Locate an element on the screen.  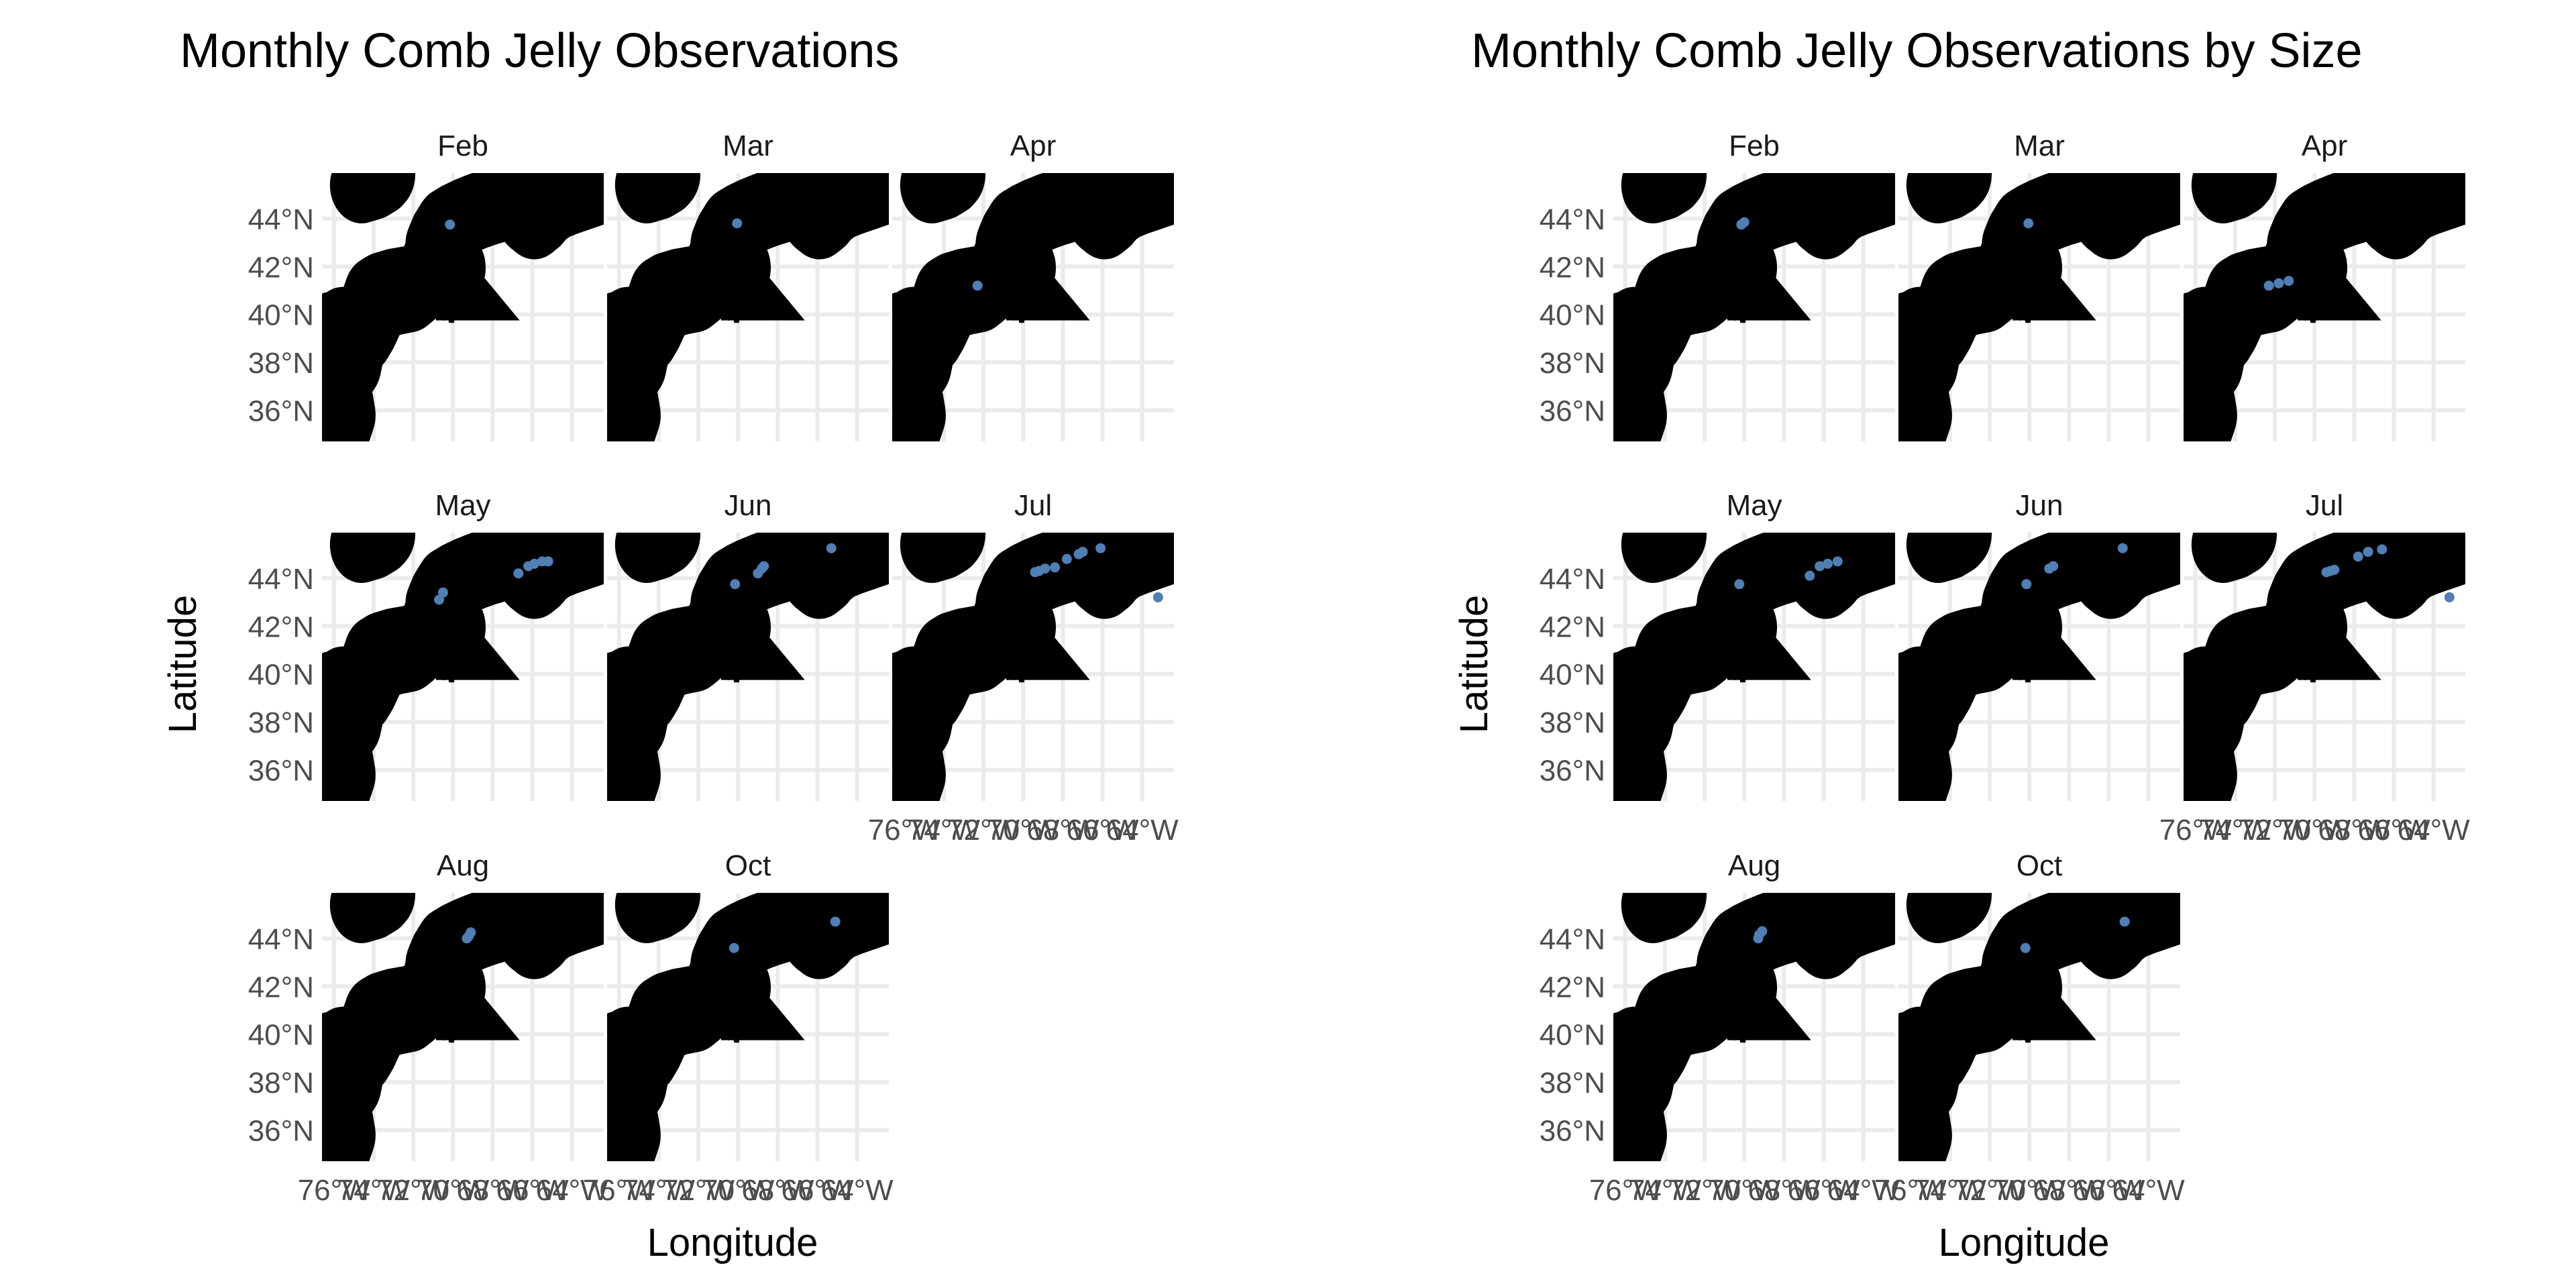
facet-label: Aug is located at coordinates (1754, 865).